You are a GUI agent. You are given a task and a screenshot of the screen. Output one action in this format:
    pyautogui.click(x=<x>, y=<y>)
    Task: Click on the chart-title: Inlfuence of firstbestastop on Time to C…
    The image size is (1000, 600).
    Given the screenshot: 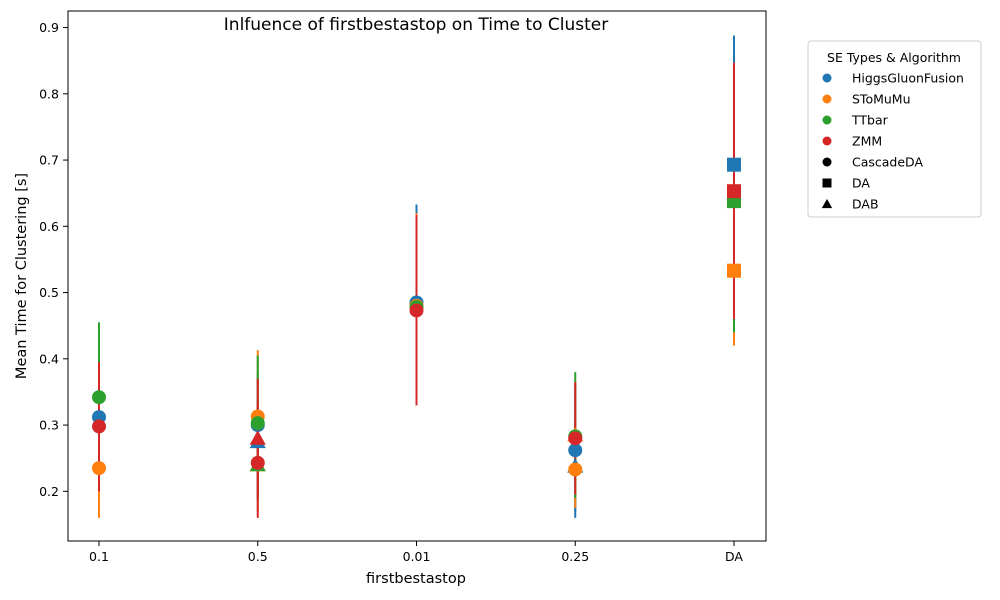 What is the action you would take?
    pyautogui.click(x=416, y=25)
    